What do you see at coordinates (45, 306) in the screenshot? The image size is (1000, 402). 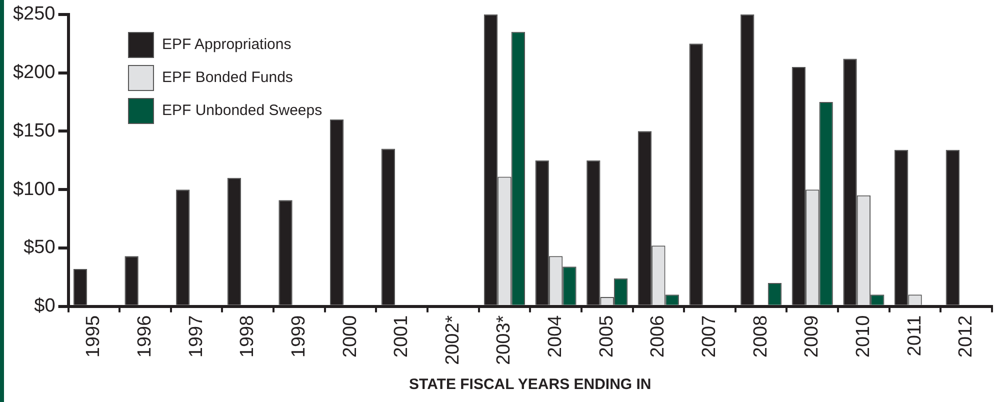 I see `y-tick-label: $0` at bounding box center [45, 306].